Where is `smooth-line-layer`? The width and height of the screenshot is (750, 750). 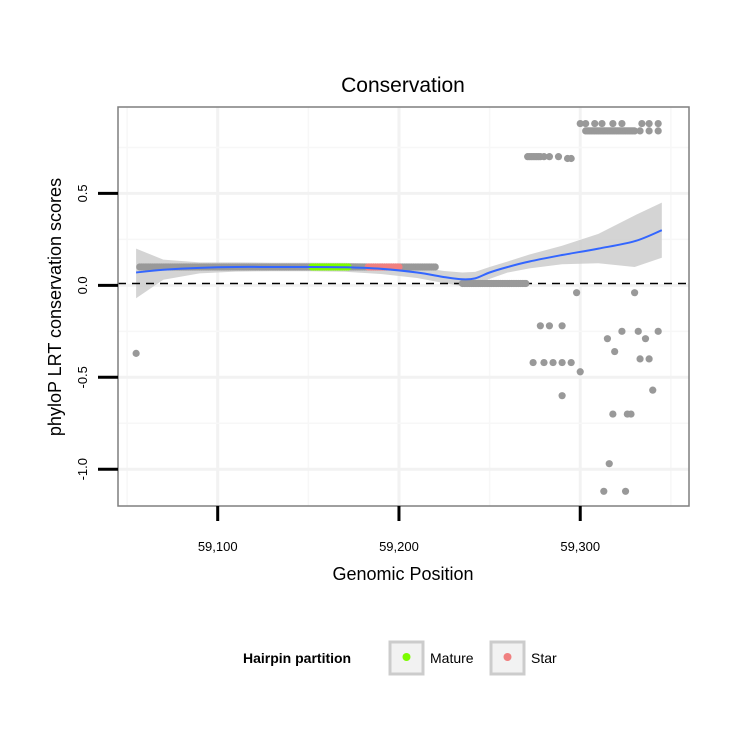
smooth-line-layer is located at coordinates (399, 255).